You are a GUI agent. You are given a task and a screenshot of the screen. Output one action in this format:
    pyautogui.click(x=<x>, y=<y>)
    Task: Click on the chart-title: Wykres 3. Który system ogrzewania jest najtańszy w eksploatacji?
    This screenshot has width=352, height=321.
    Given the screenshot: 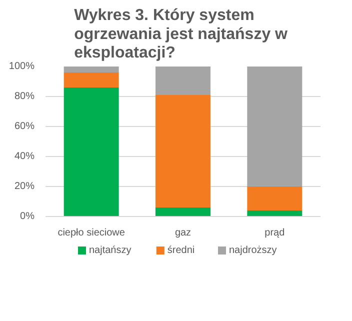 What is the action you would take?
    pyautogui.click(x=181, y=34)
    